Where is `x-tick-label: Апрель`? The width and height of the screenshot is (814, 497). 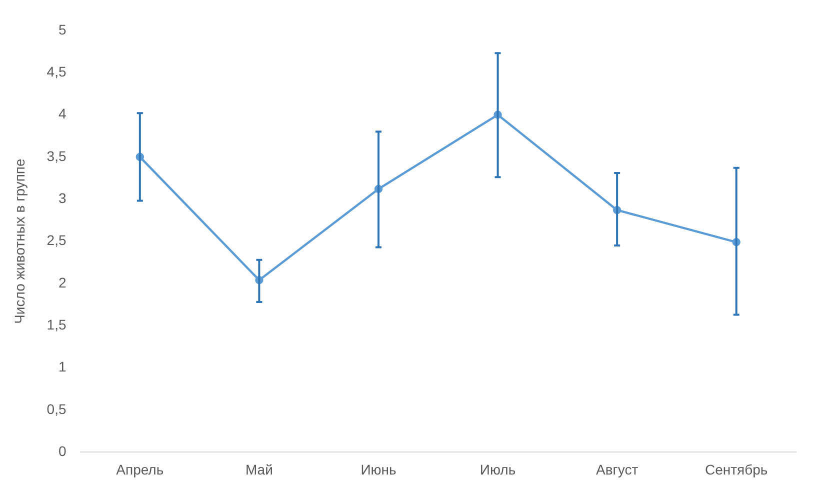 x-tick-label: Апрель is located at coordinates (140, 469).